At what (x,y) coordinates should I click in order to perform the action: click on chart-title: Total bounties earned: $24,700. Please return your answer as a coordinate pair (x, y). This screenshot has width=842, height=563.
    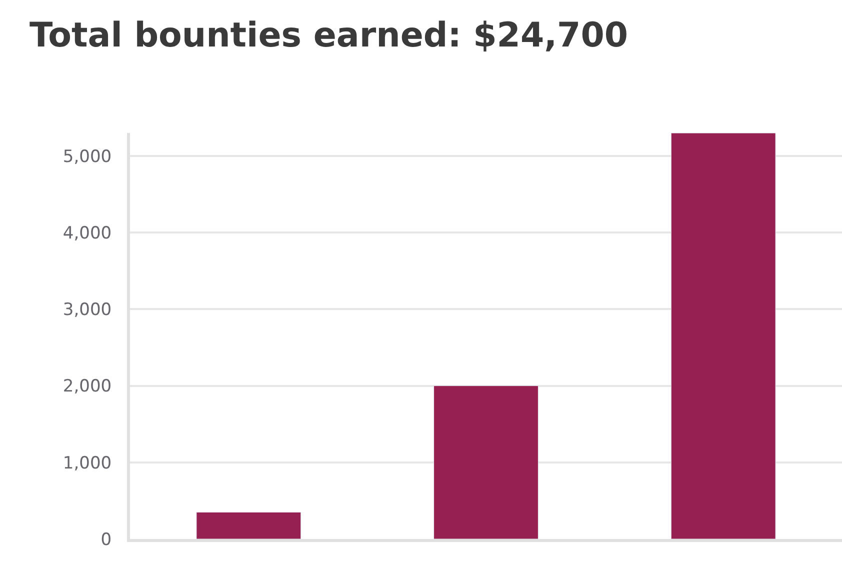
    Looking at the image, I should click on (328, 35).